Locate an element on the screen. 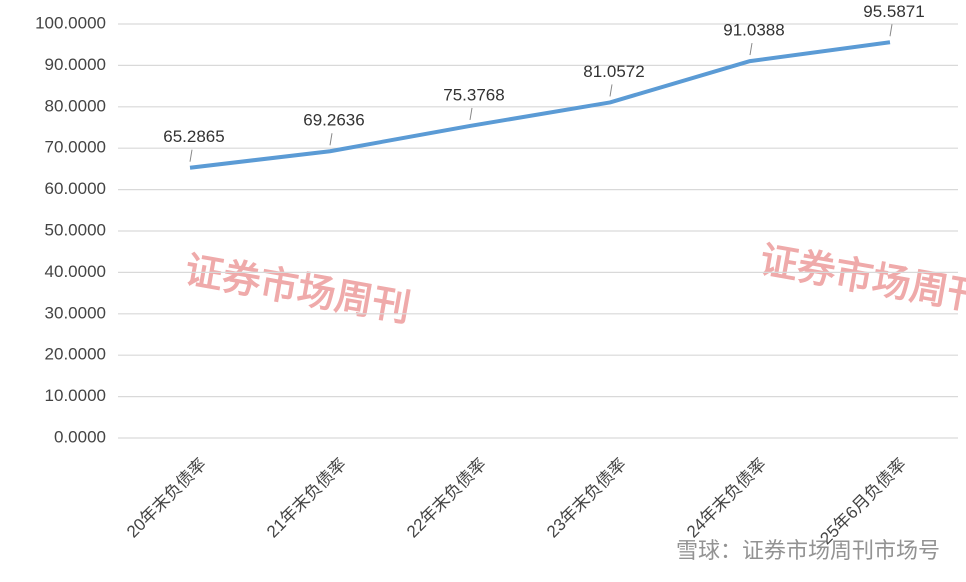  y-tick-label: 0.0000 is located at coordinates (80, 436).